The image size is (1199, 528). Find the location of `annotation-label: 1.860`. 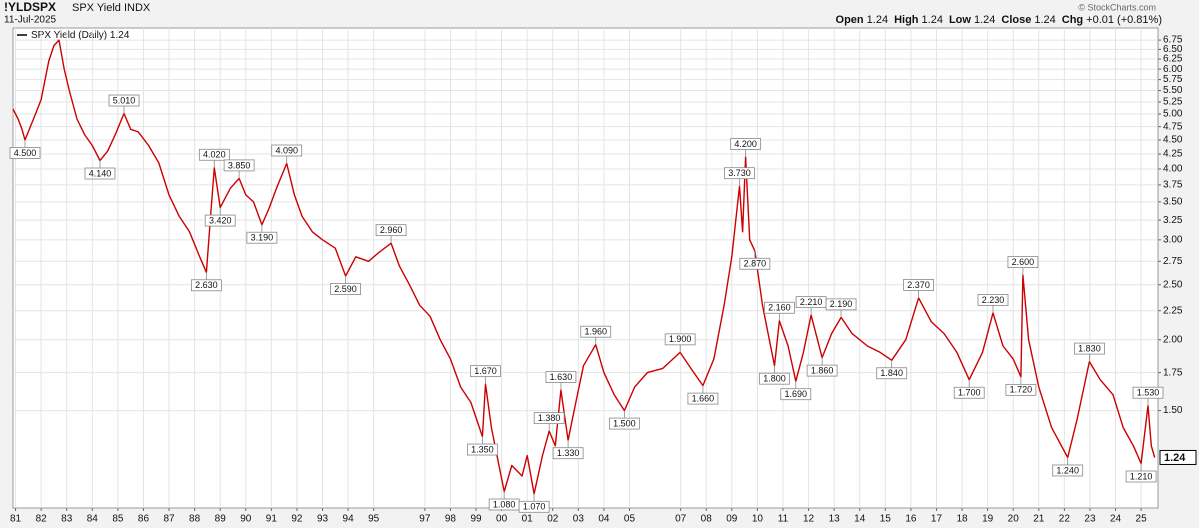

annotation-label: 1.860 is located at coordinates (822, 370).